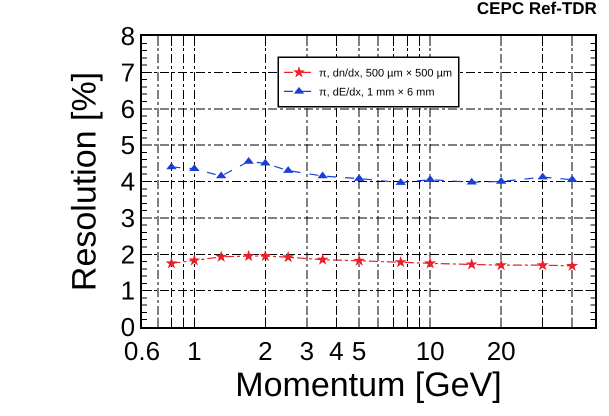  Describe the element at coordinates (128, 36) in the screenshot. I see `y-tick-label: 8` at that location.